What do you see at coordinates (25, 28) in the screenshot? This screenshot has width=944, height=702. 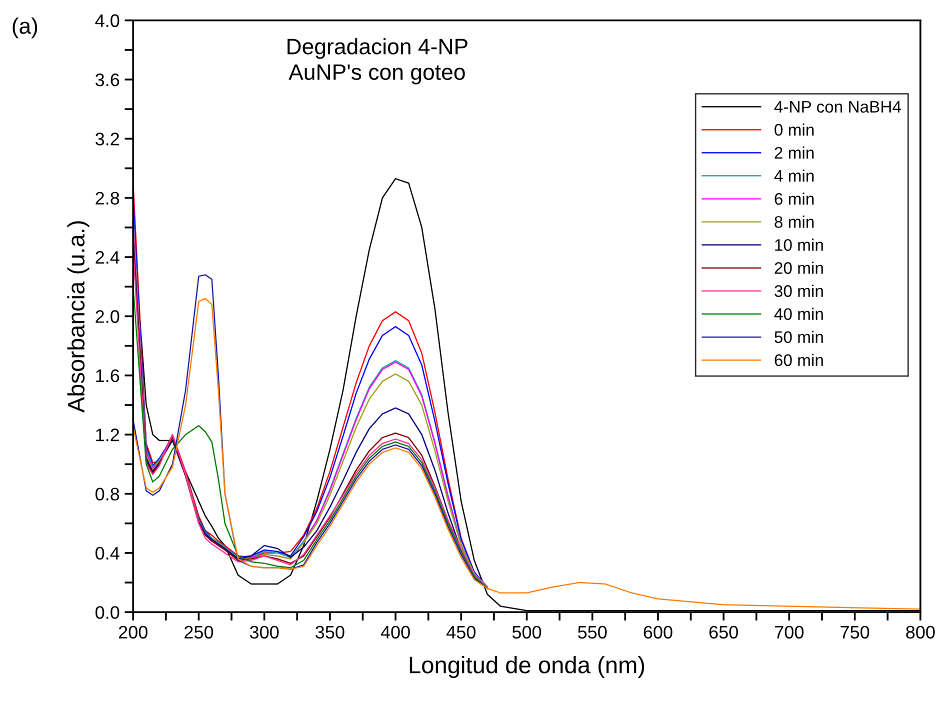 I see `text: (a)` at bounding box center [25, 28].